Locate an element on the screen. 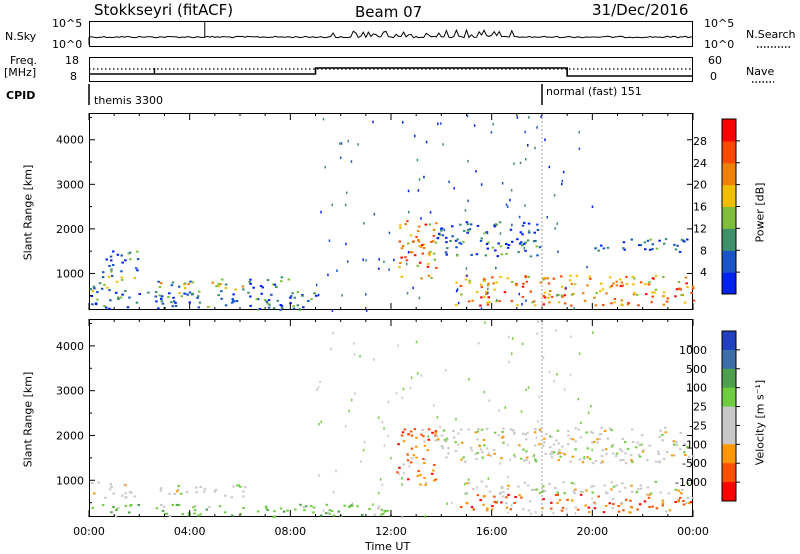  cpid-mode-1: themis 3300 is located at coordinates (129, 100).